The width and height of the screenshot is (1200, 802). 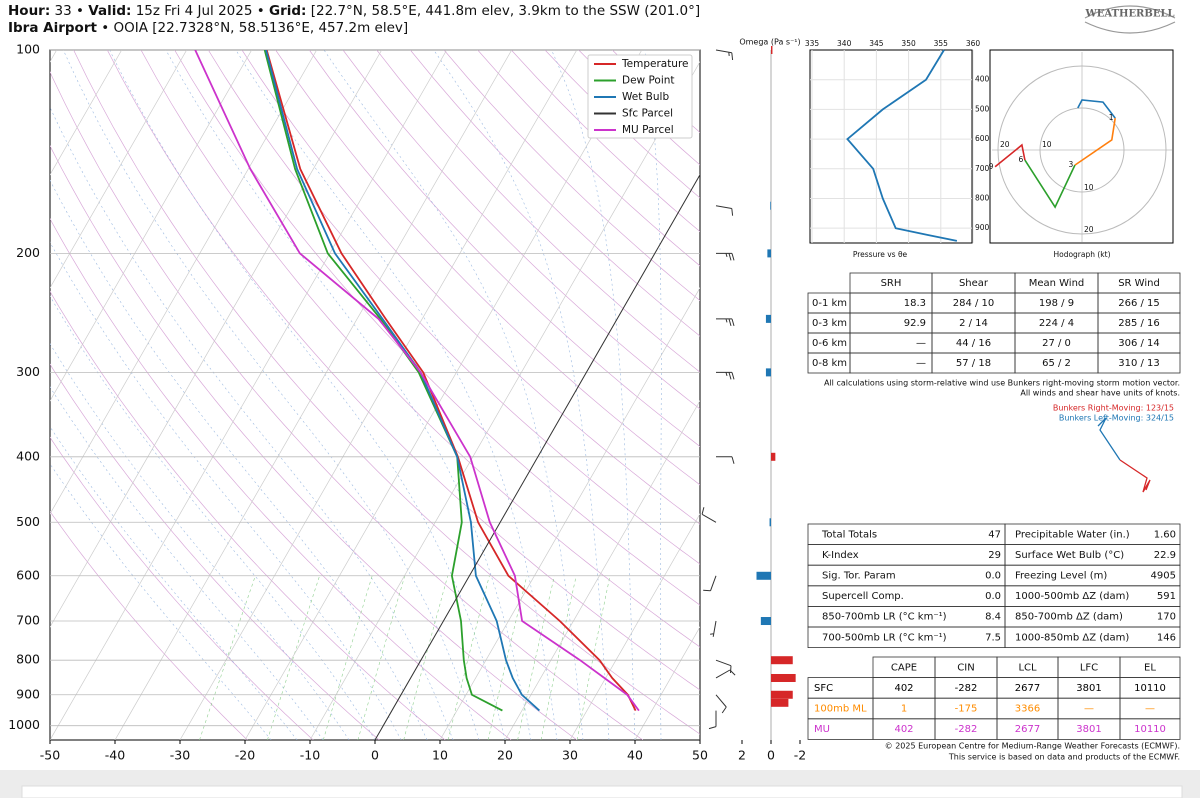 I want to click on table-header: CIN, so click(x=965, y=667).